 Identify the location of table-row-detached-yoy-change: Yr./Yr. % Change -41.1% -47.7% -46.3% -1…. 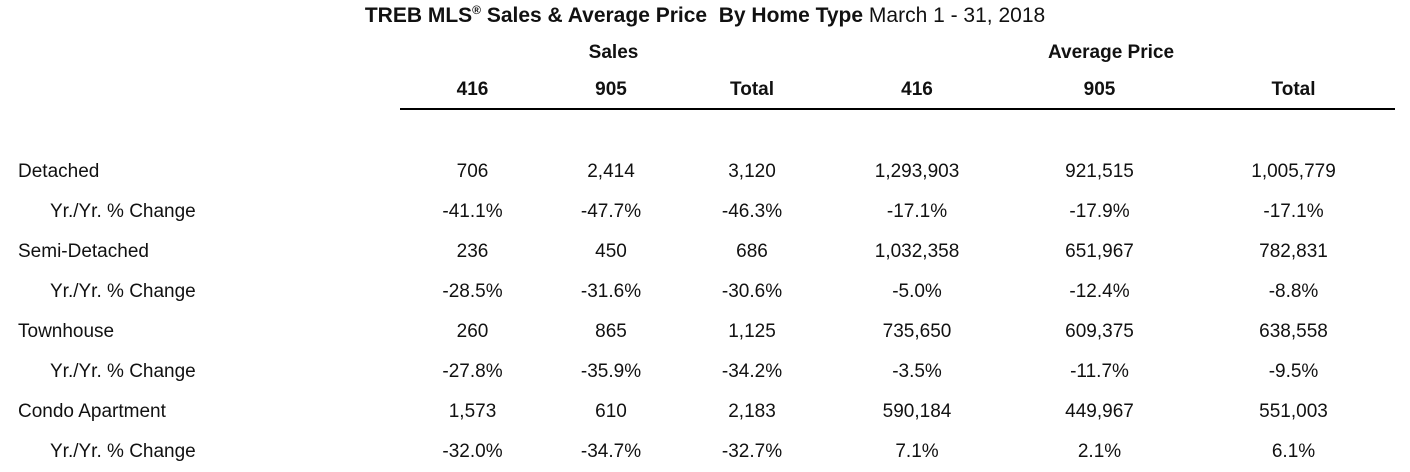
(697, 212).